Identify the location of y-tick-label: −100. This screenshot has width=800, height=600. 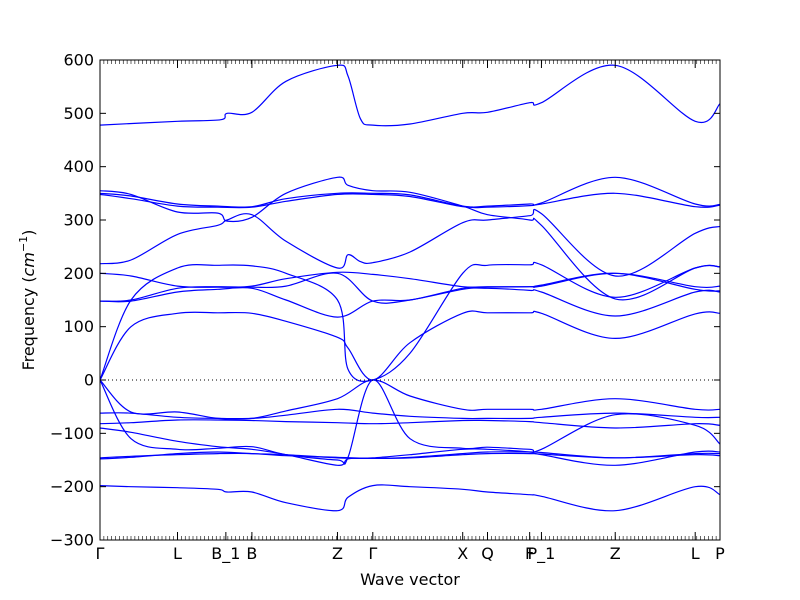
(72, 433).